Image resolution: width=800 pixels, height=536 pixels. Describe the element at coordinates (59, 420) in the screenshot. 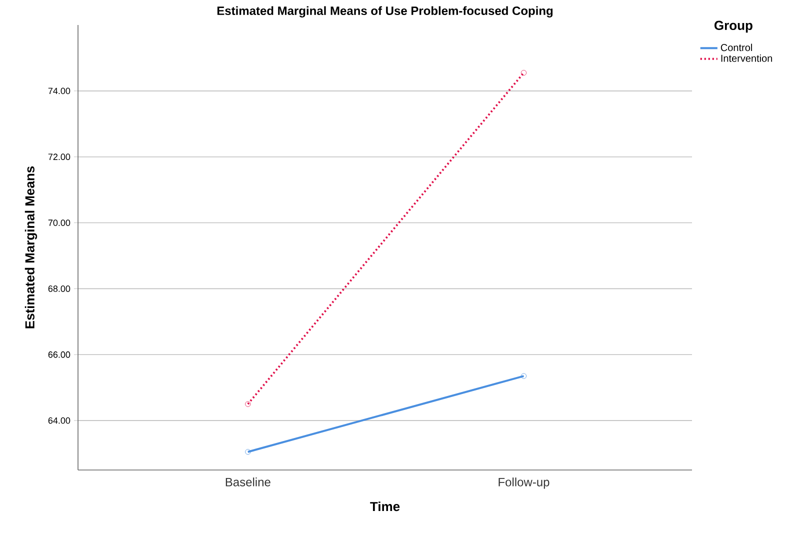

I see `y-tick-label: 64.00` at that location.